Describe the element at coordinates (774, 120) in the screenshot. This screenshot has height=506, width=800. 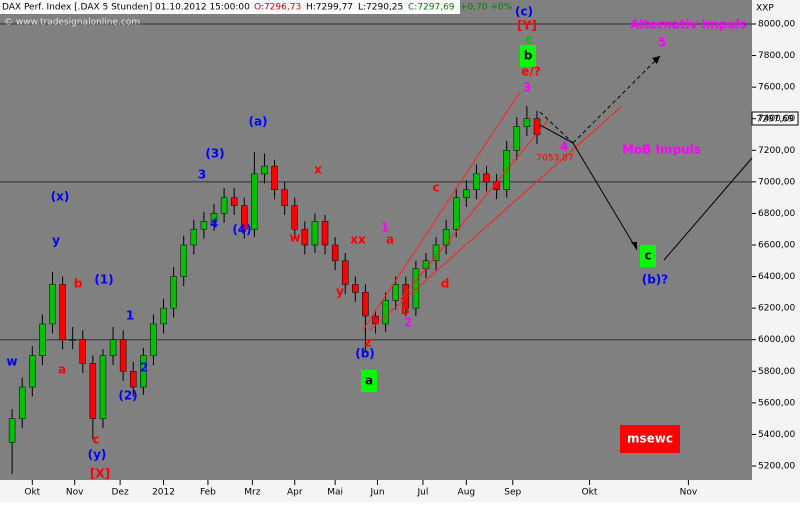
I see `last-price: 7297,69` at that location.